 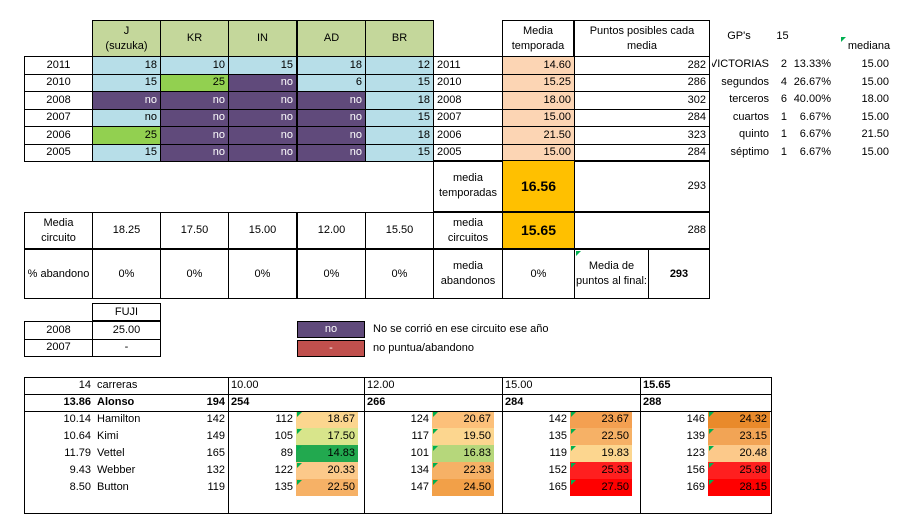 I want to click on media-temporadas-puntos: 293, so click(x=642, y=186).